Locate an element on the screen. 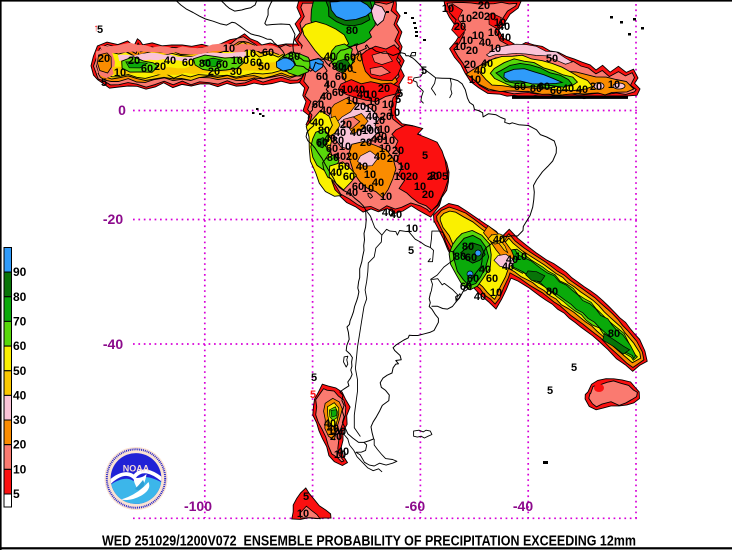 This screenshot has height=550, width=732. svg-text: 90 is located at coordinates (20, 272).